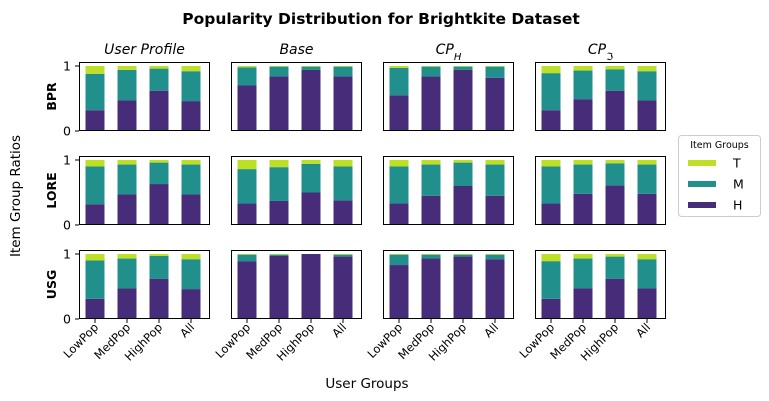 This screenshot has height=401, width=769. I want to click on bar-bpr-base-lowpop-T, so click(247, 67).